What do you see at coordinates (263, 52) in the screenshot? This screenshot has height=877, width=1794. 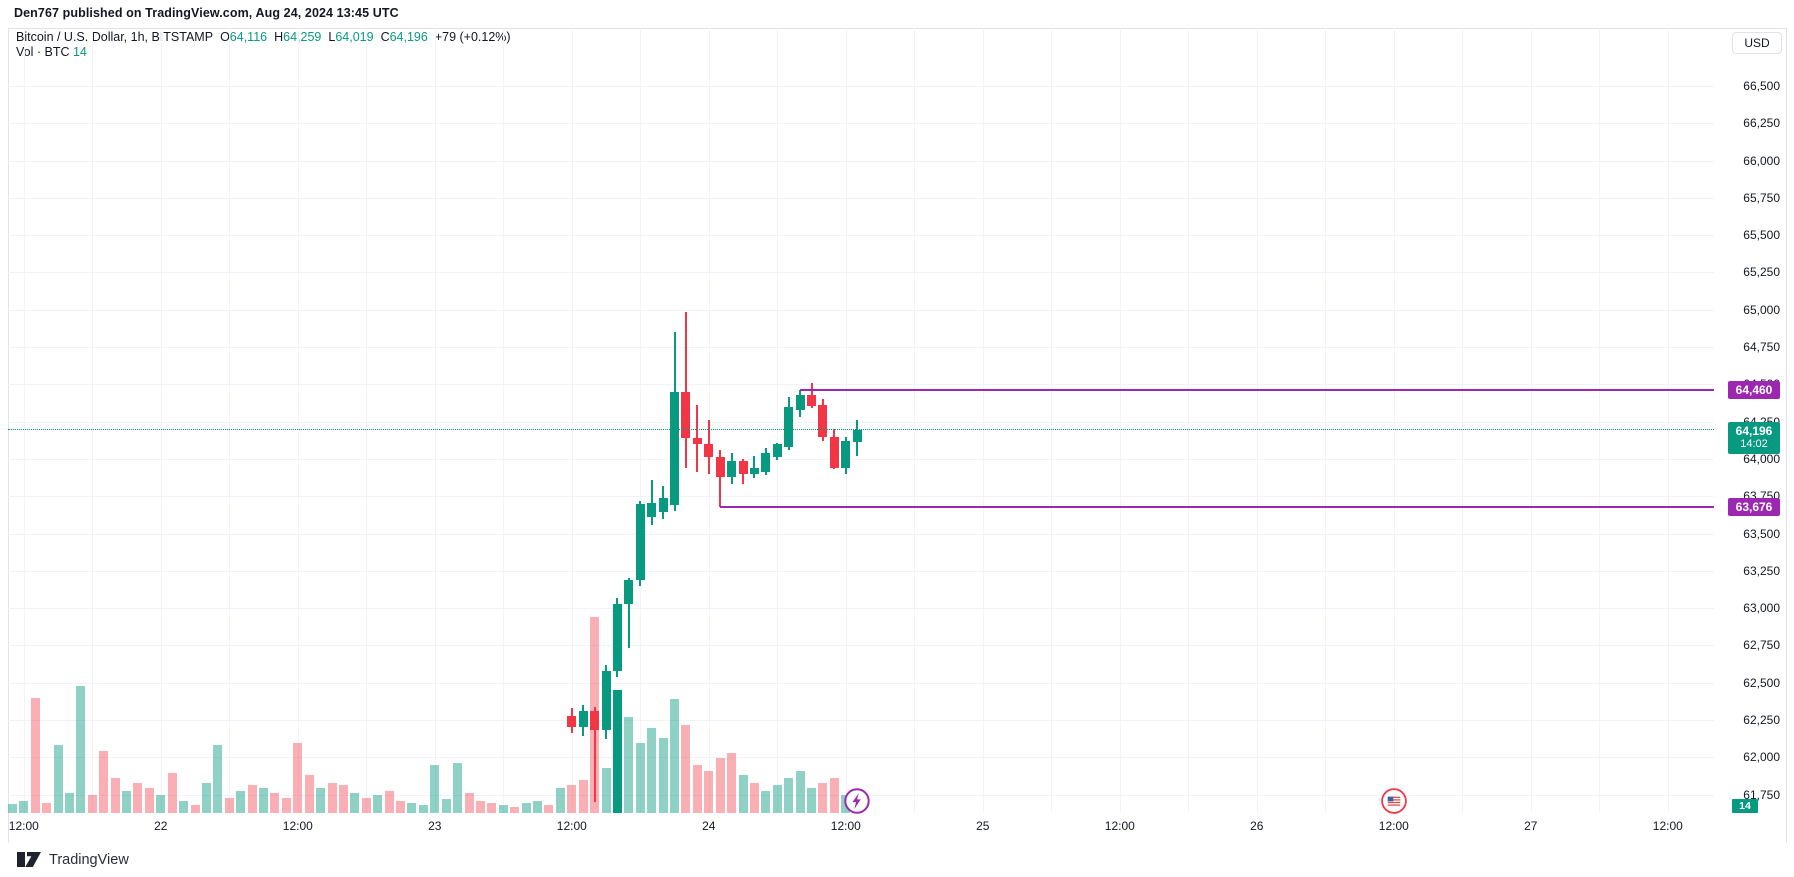 I see `legend-volume-row: Vol · BTC 14` at bounding box center [263, 52].